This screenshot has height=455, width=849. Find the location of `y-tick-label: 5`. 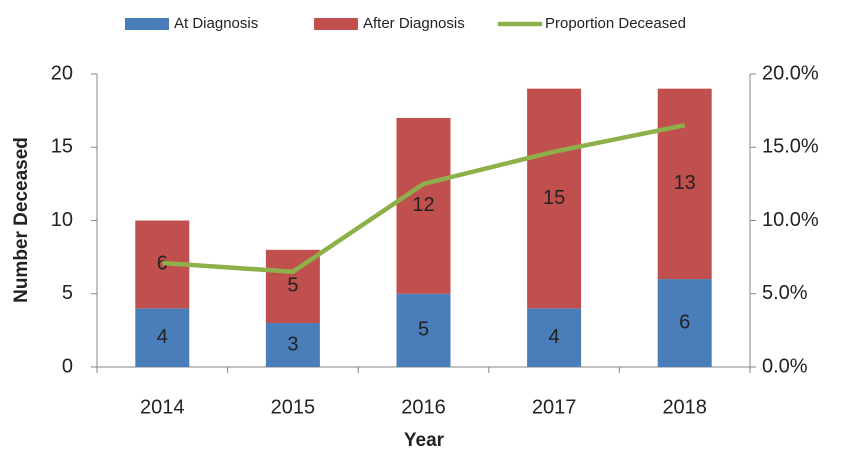

y-tick-label: 5 is located at coordinates (67, 293).